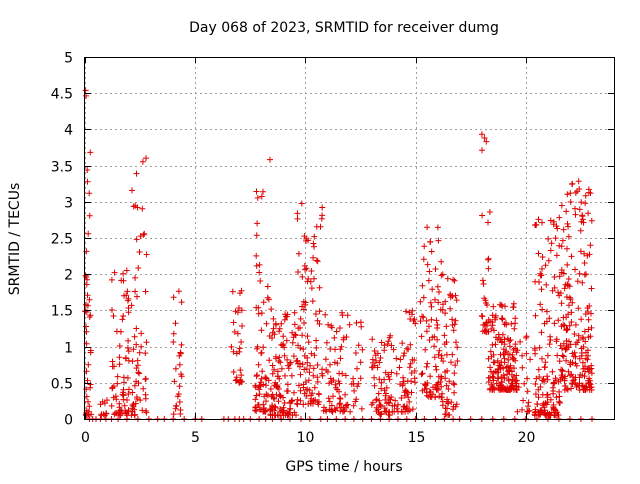 The image size is (640, 484). What do you see at coordinates (195, 438) in the screenshot?
I see `x-tick-label: 5` at bounding box center [195, 438].